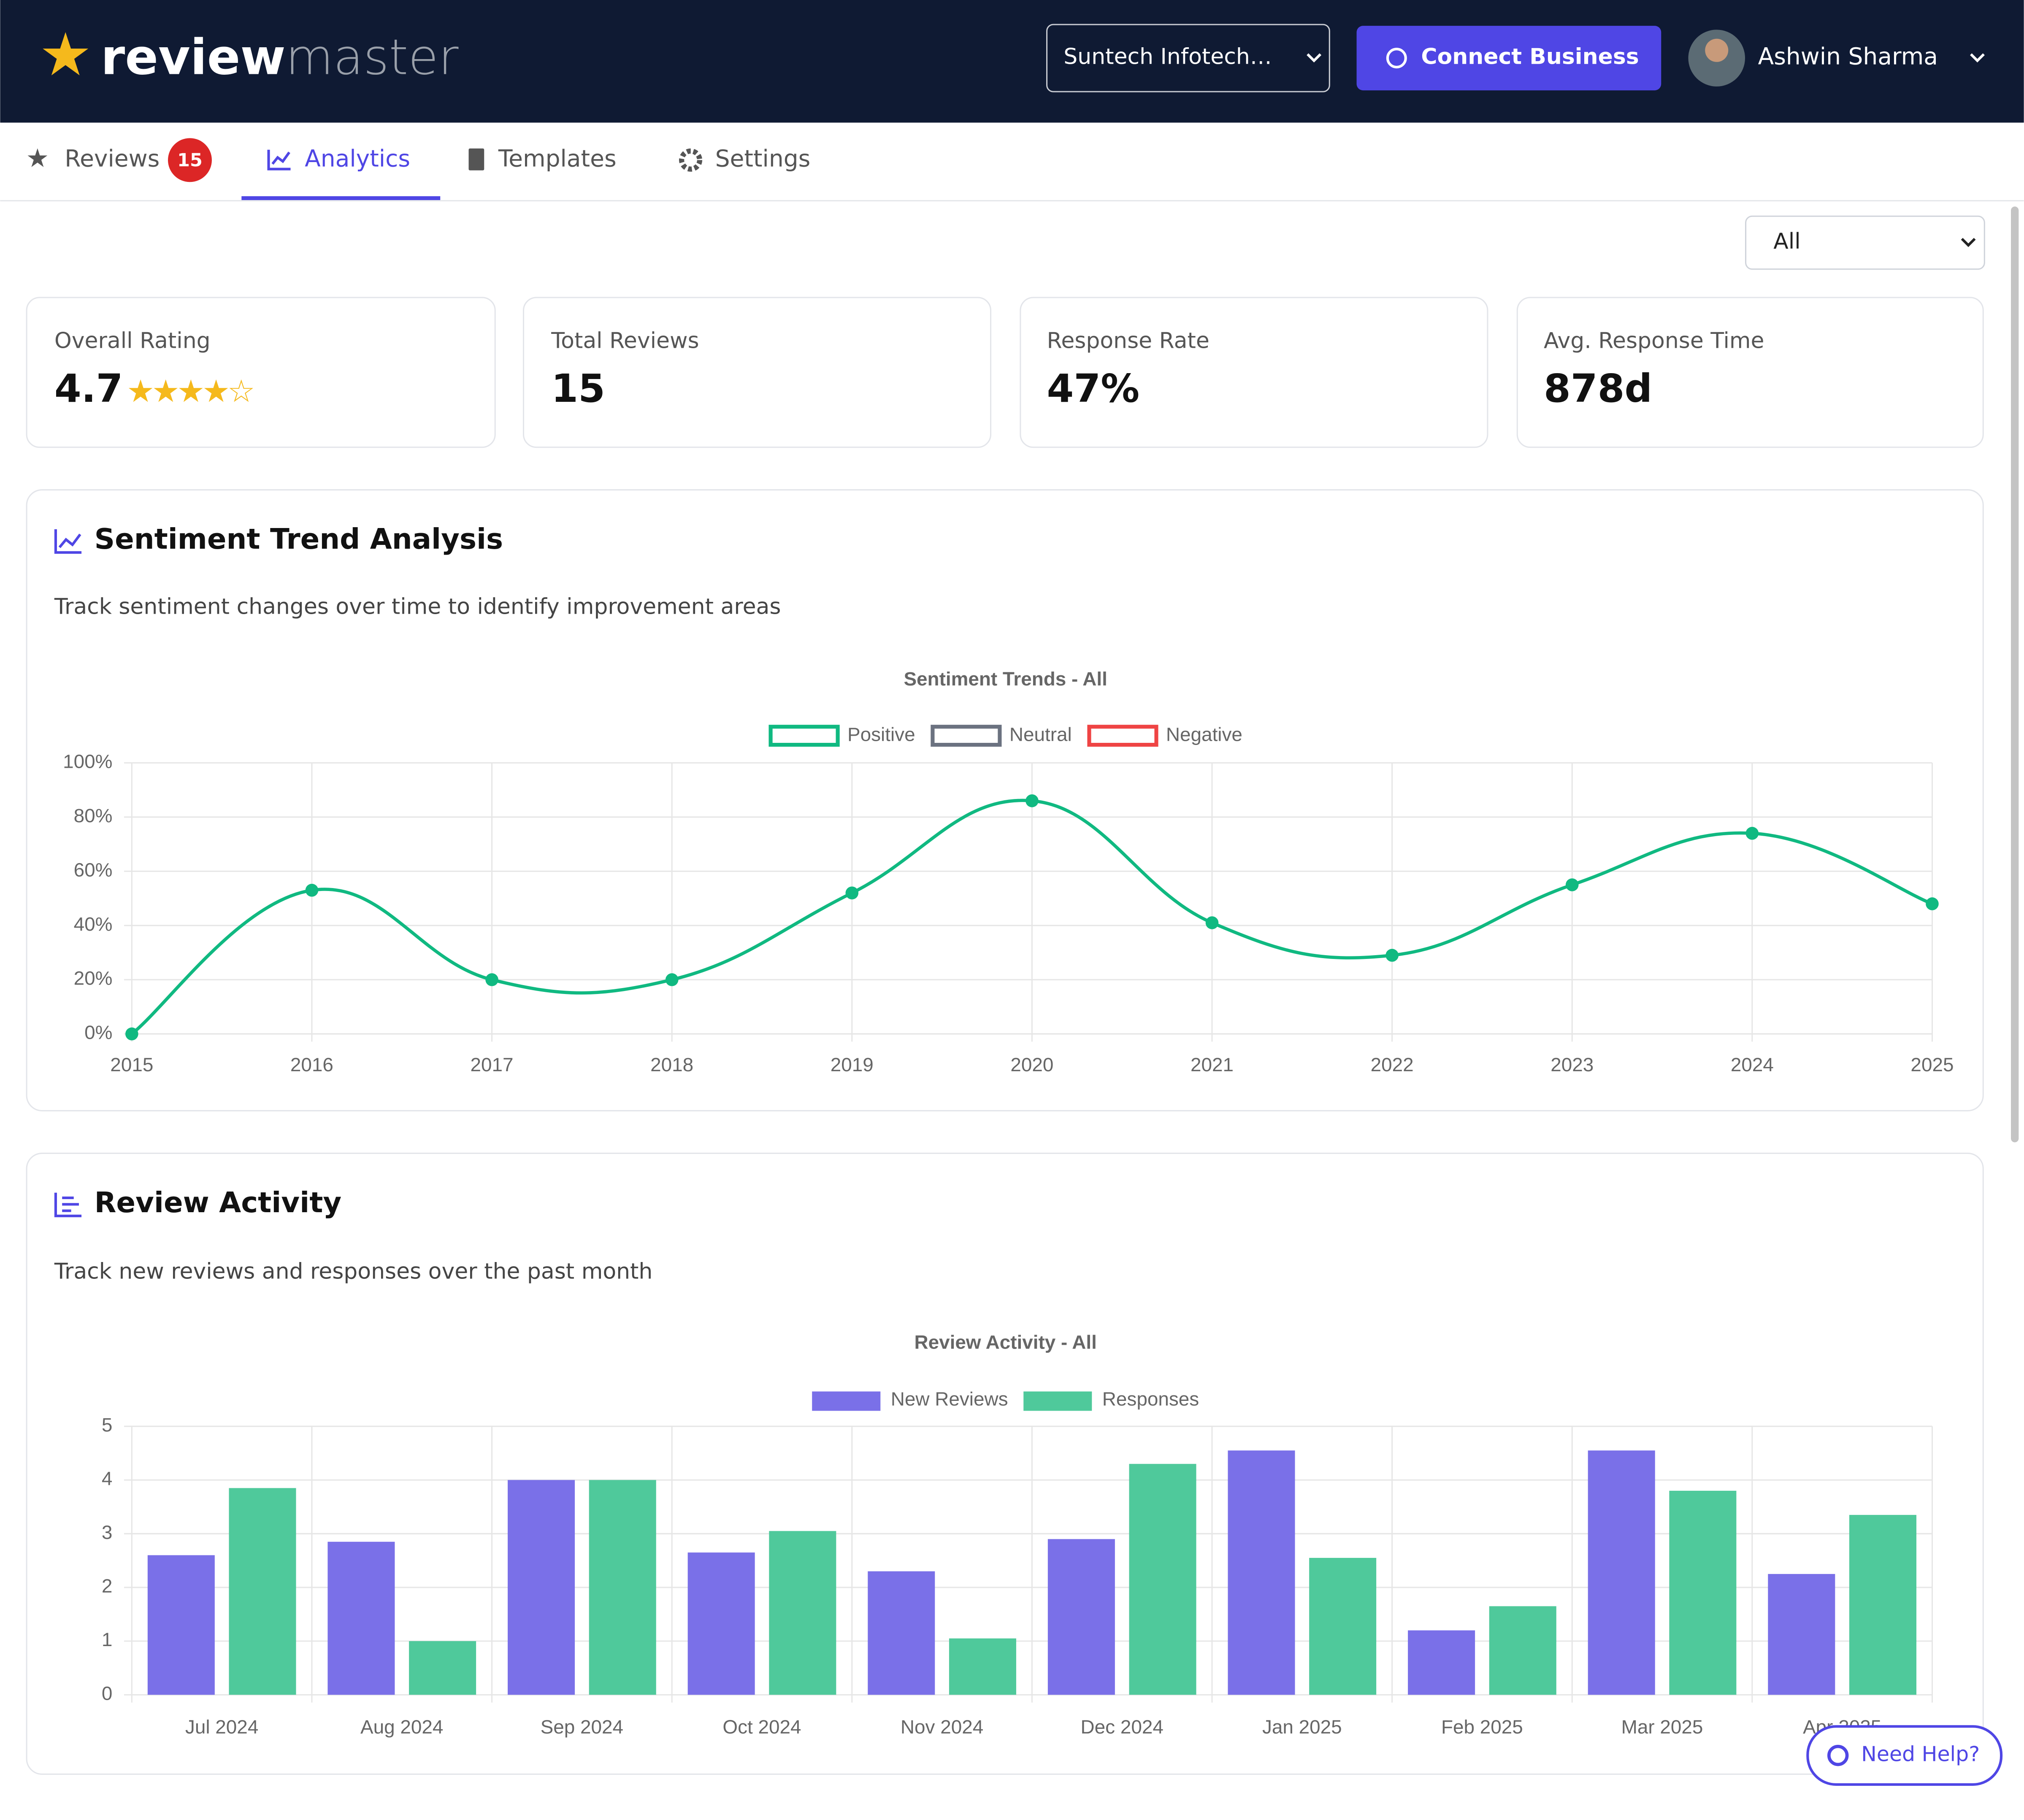 Image resolution: width=2024 pixels, height=1820 pixels. Describe the element at coordinates (93, 924) in the screenshot. I see `y-tick-label: 40%` at that location.